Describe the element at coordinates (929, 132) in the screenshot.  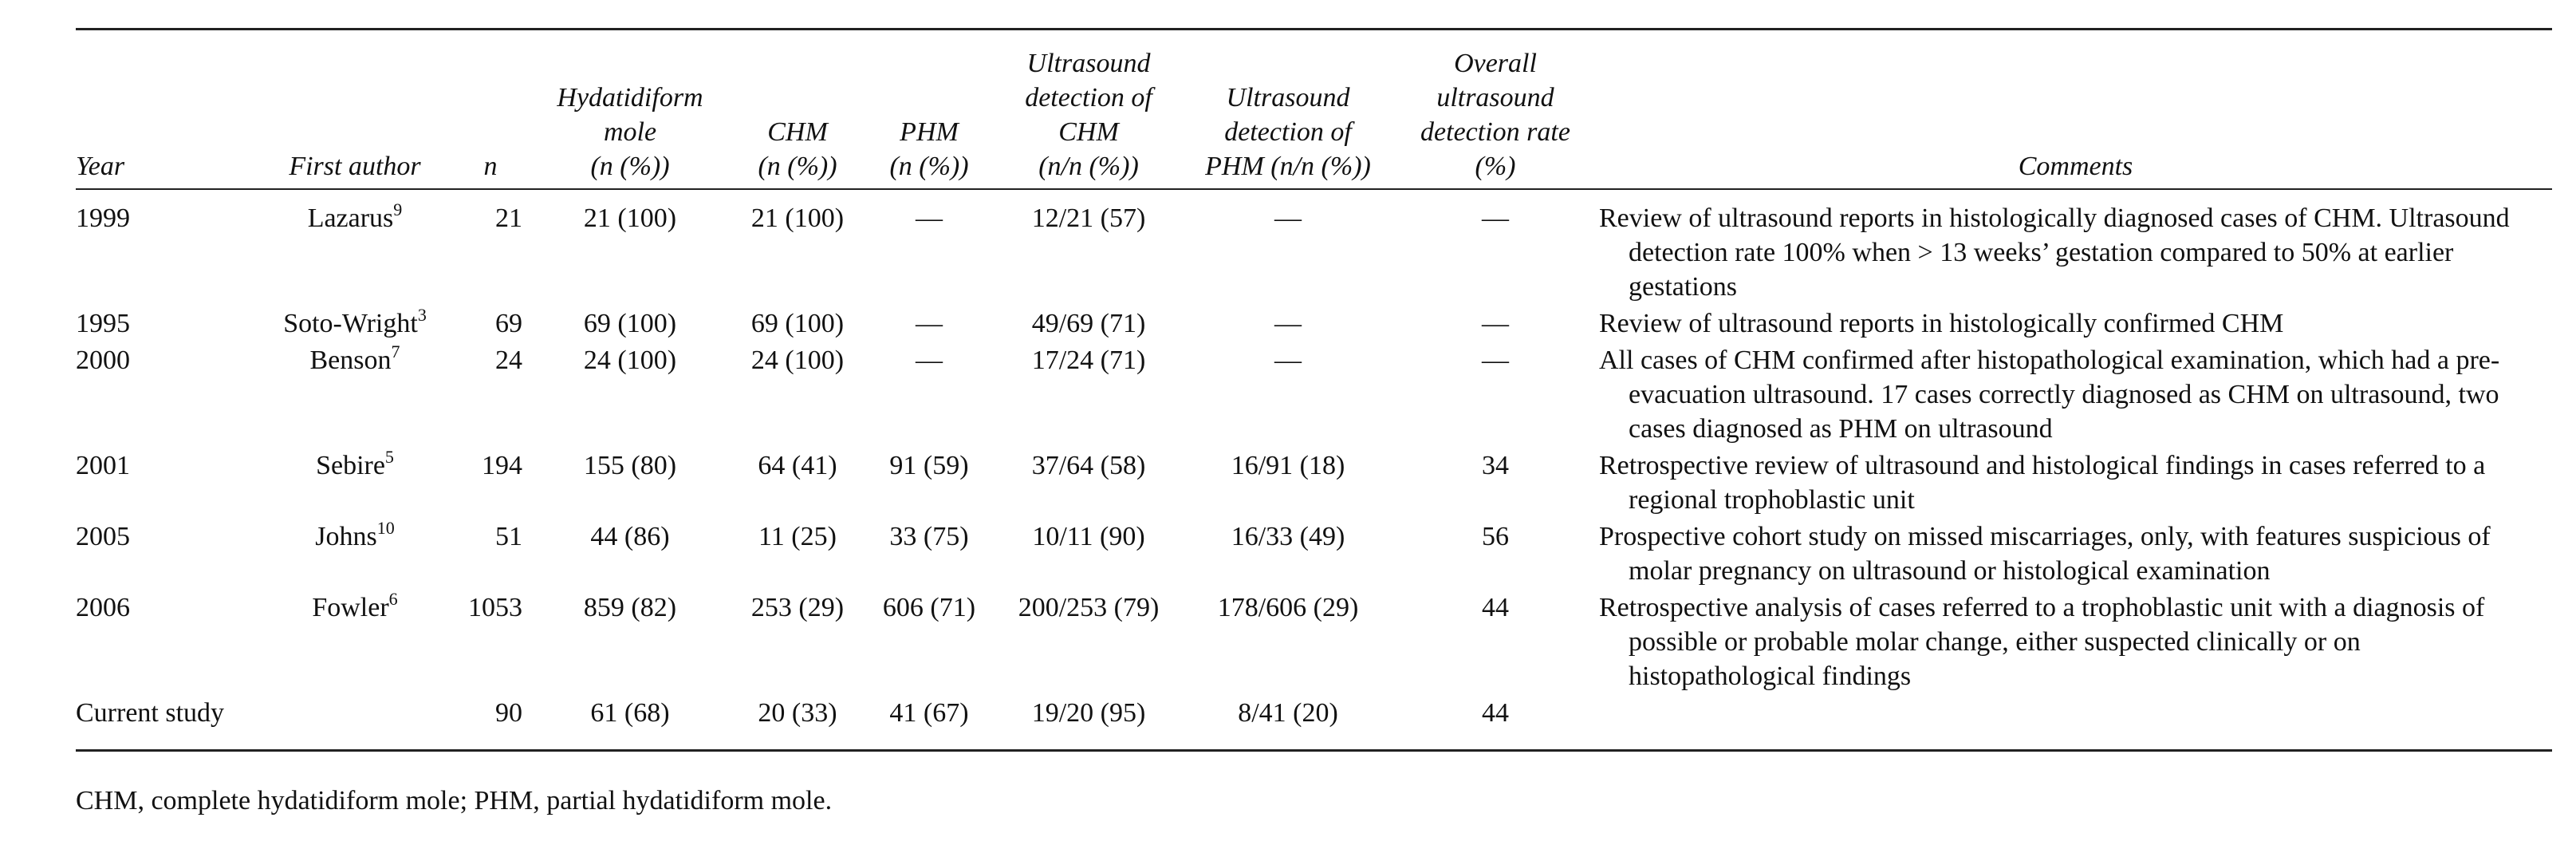
I see `header-line: PHM` at that location.